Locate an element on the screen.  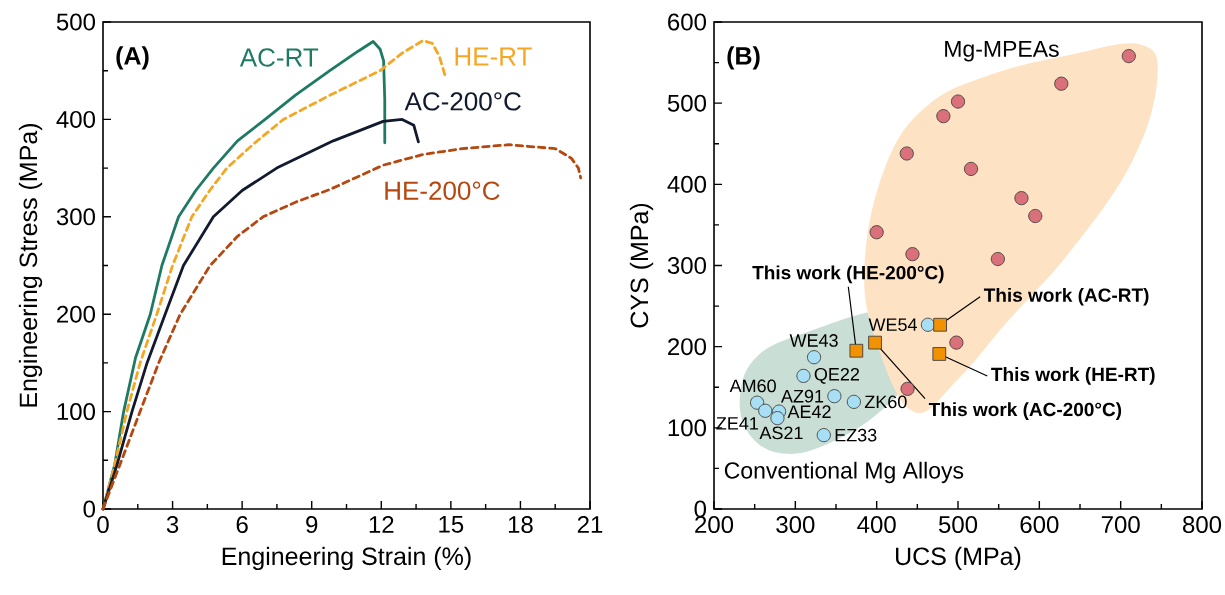
x-tick-label: 700 is located at coordinates (1120, 525).